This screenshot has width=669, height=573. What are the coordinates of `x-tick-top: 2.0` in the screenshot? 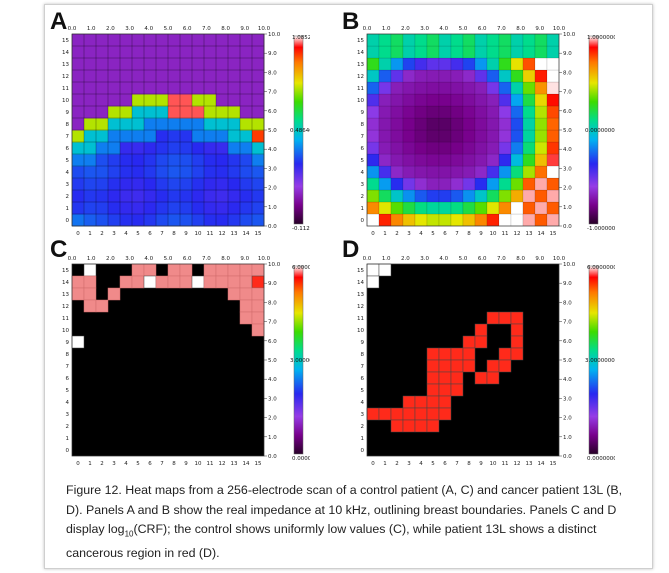 It's located at (110, 29).